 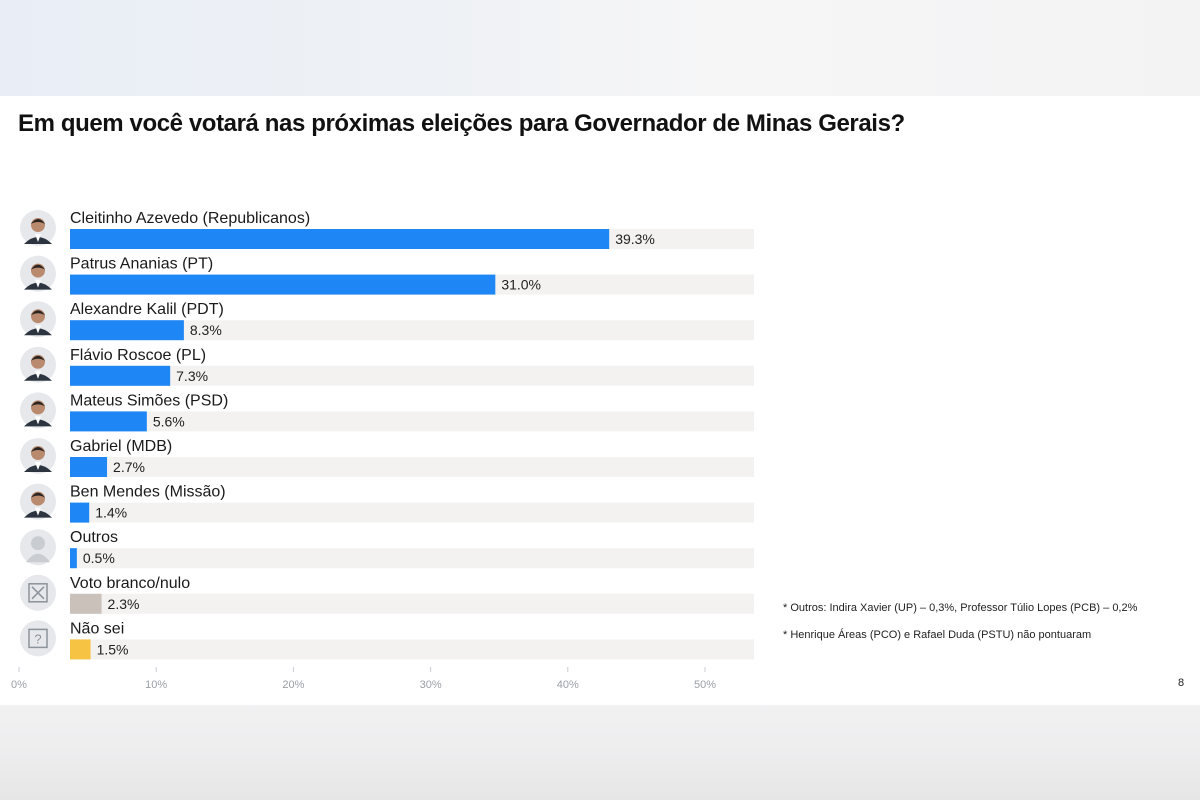 I want to click on value-label: 7.3%, so click(x=192, y=376).